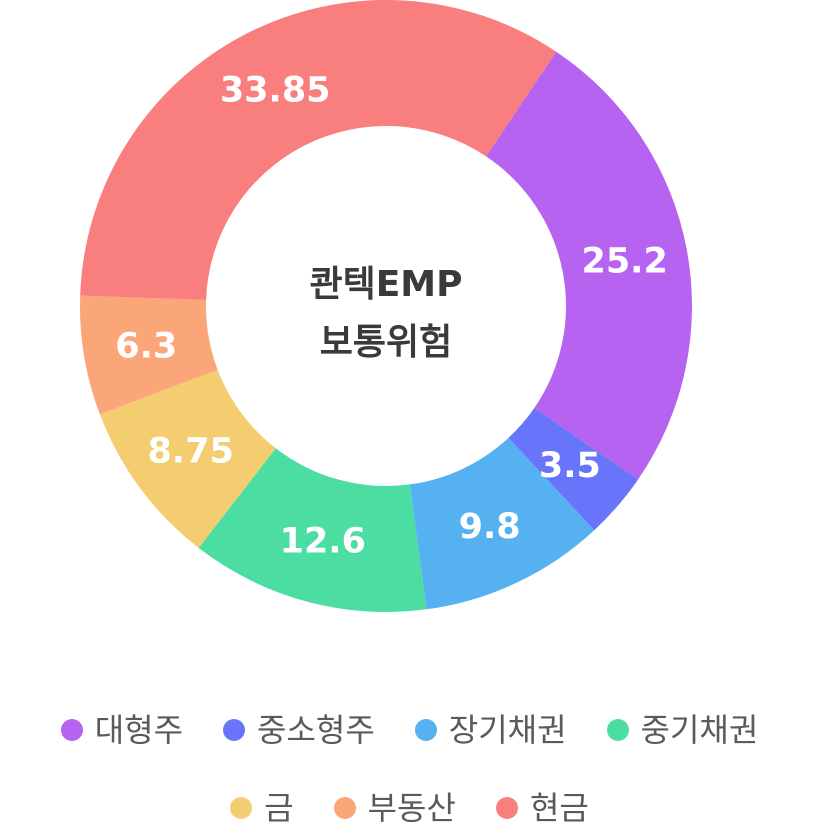  I want to click on legend-label: 대형주, so click(139, 730).